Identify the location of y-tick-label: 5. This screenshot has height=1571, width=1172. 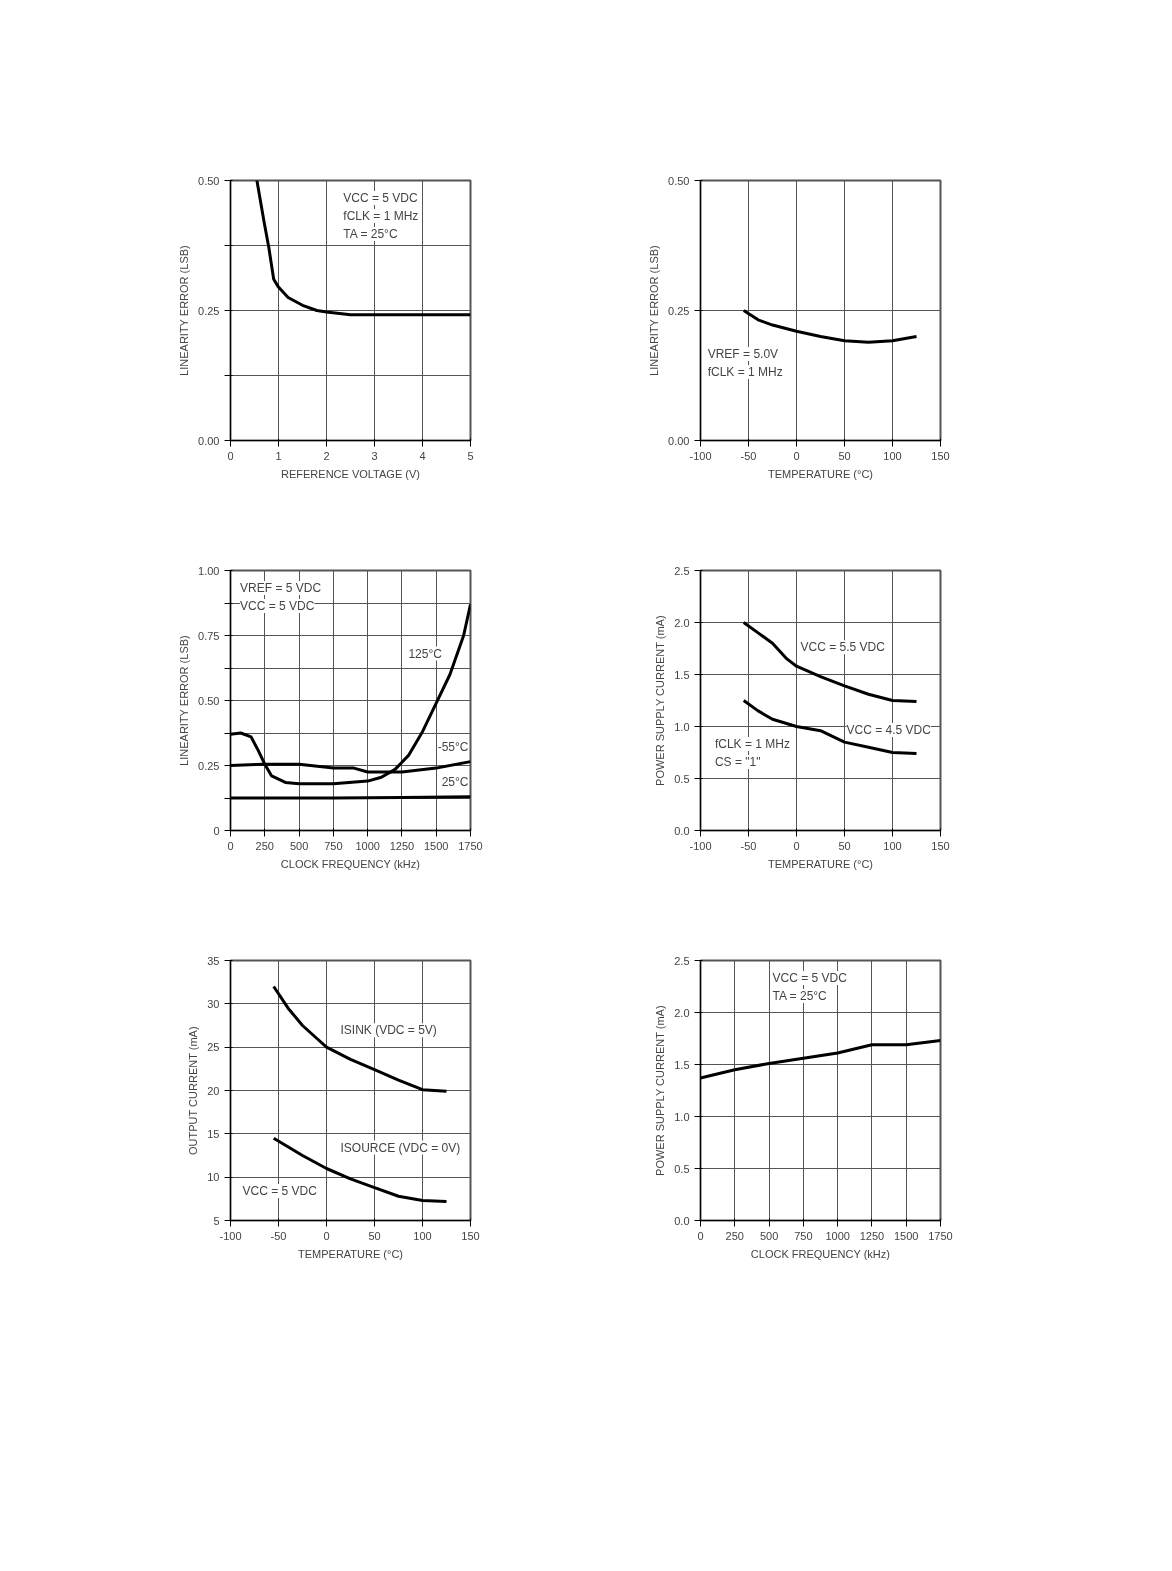
(216, 1220).